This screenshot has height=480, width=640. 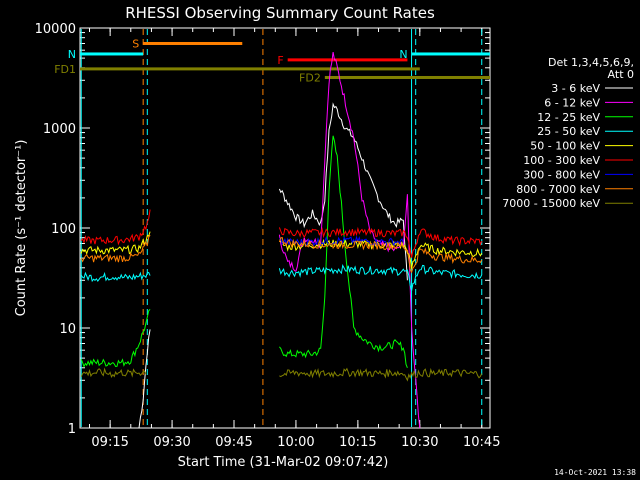 What do you see at coordinates (558, 189) in the screenshot?
I see `legend-label: 800 - 7000 keV` at bounding box center [558, 189].